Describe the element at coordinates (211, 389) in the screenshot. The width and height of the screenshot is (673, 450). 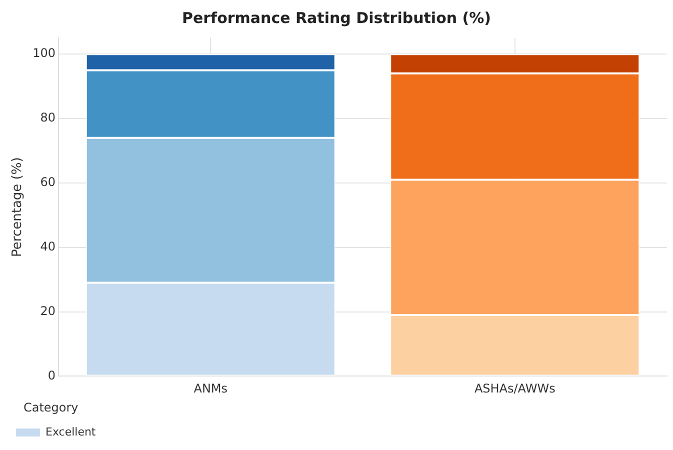
I see `x-tick-label: ANMs` at that location.